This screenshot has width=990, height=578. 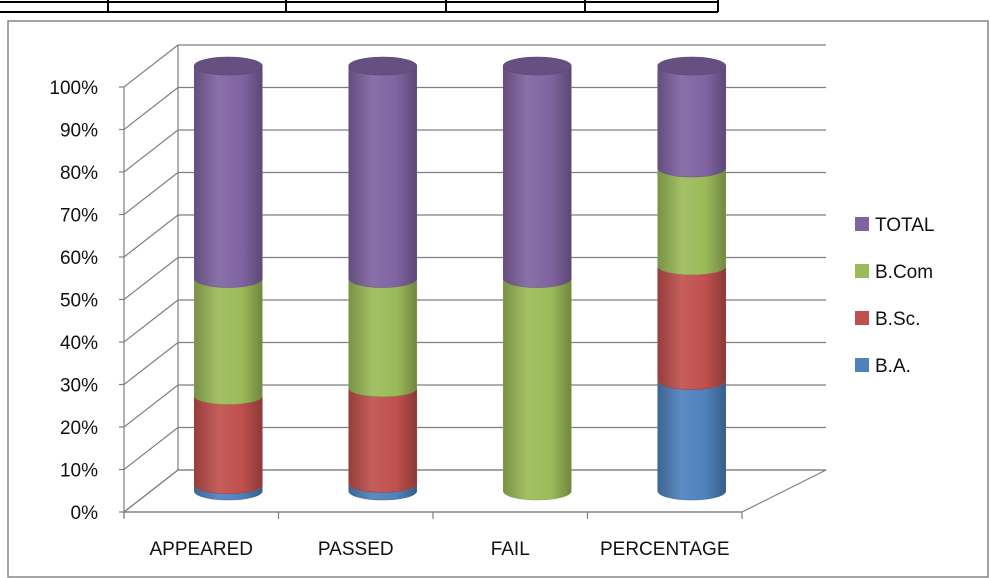 What do you see at coordinates (79, 428) in the screenshot?
I see `y-tick-label: 20%` at bounding box center [79, 428].